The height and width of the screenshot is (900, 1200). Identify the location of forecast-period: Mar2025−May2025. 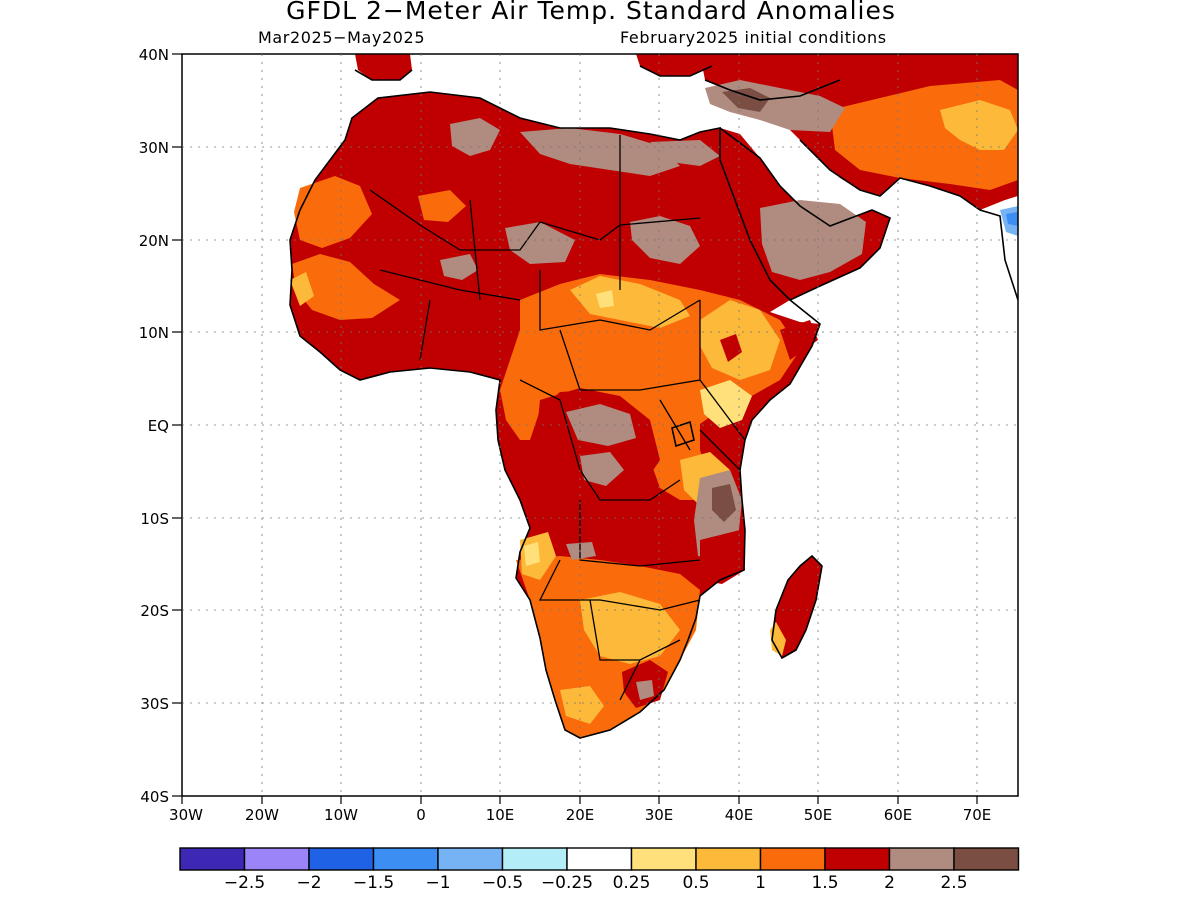
(342, 37).